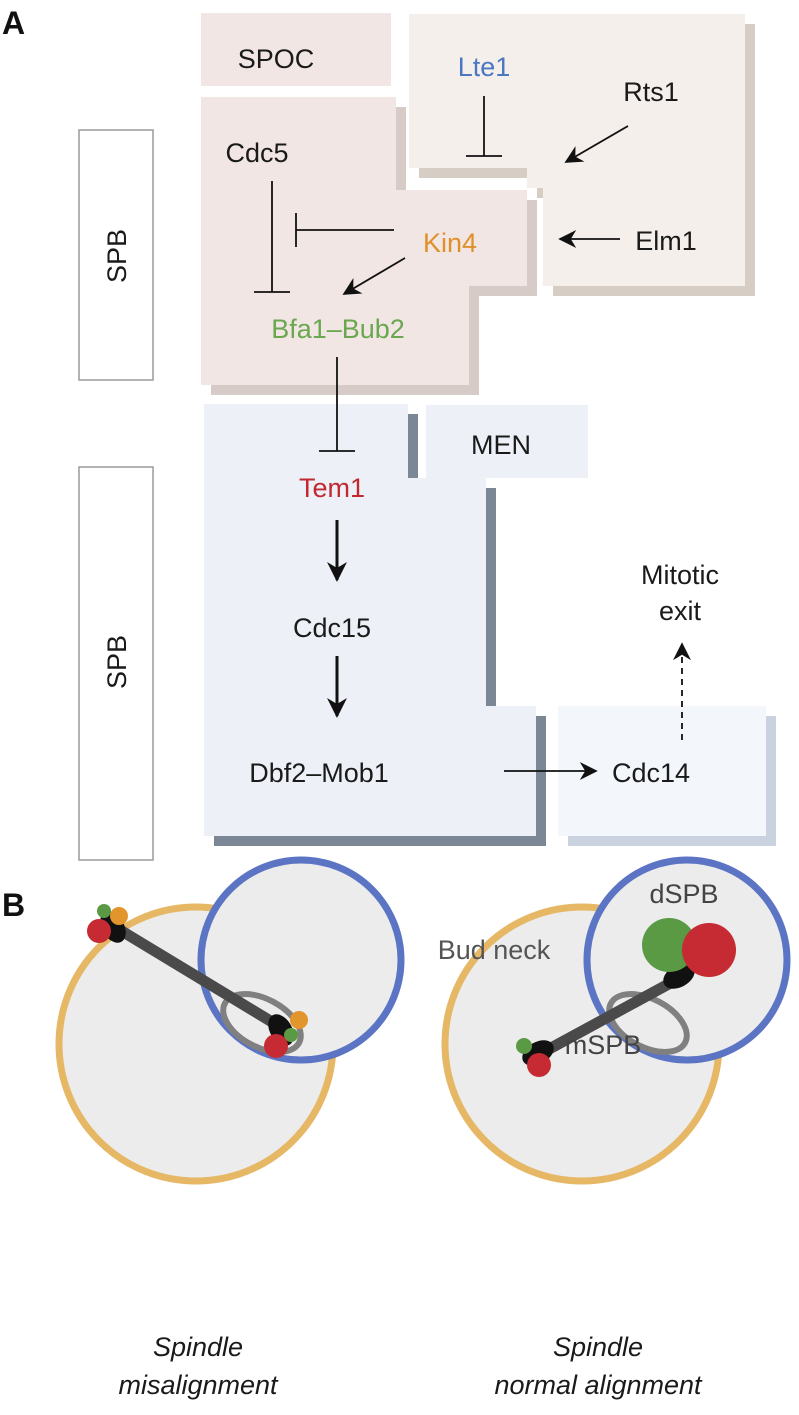 The height and width of the screenshot is (1415, 799). Describe the element at coordinates (198, 1347) in the screenshot. I see `left-caption-line1: Spindle` at that location.